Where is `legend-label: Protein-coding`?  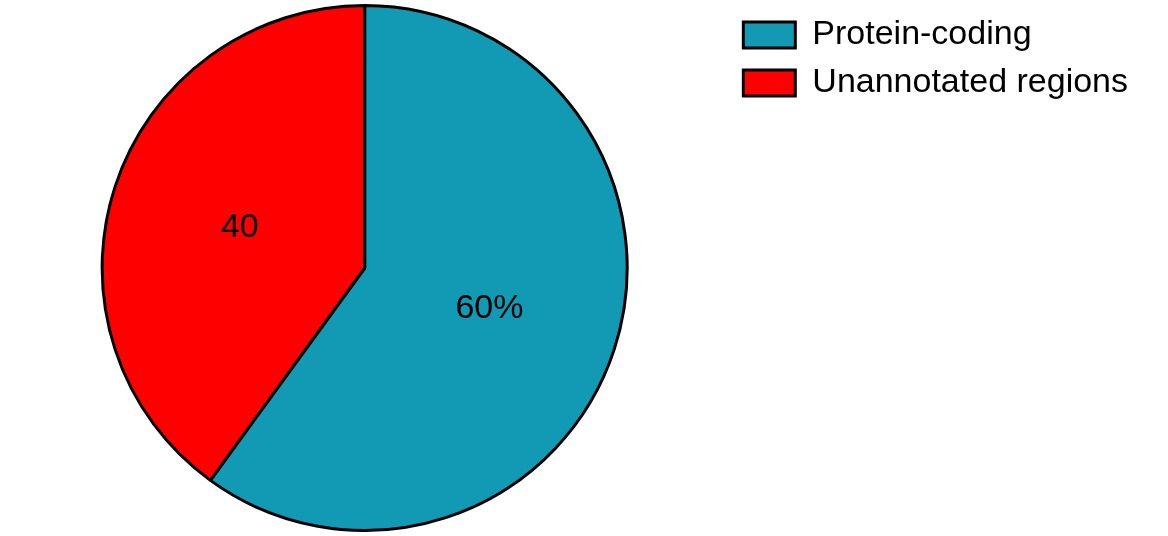
legend-label: Protein-coding is located at coordinates (922, 32).